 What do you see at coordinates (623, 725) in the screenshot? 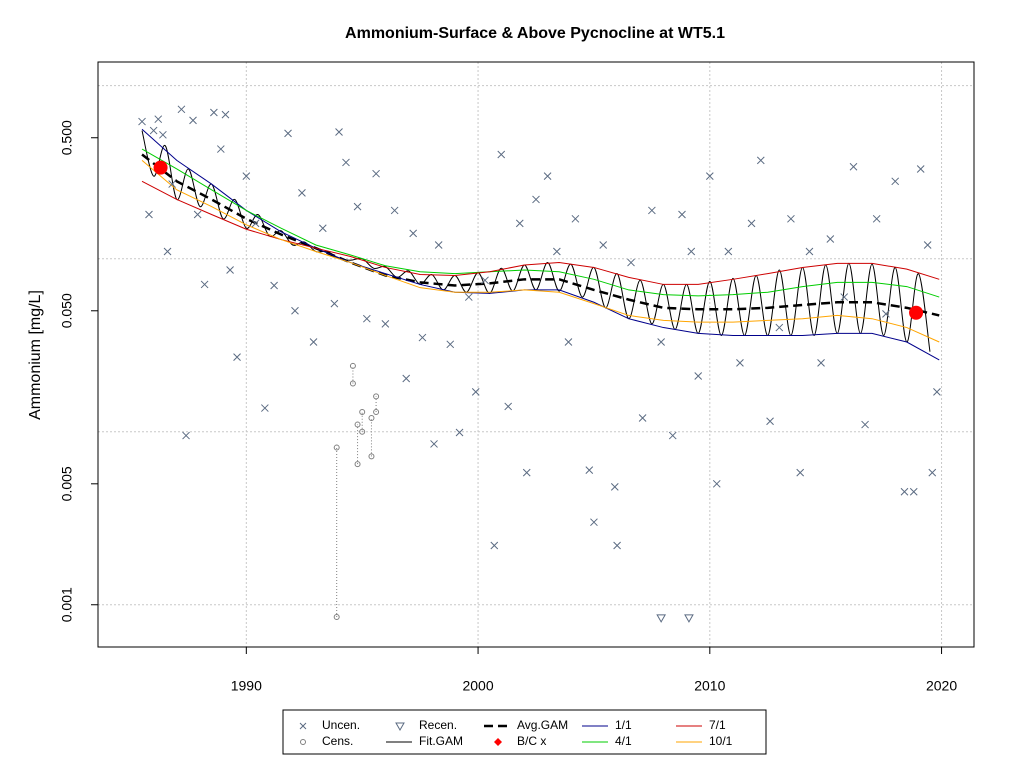
I see `legend-label: 1/1` at bounding box center [623, 725].